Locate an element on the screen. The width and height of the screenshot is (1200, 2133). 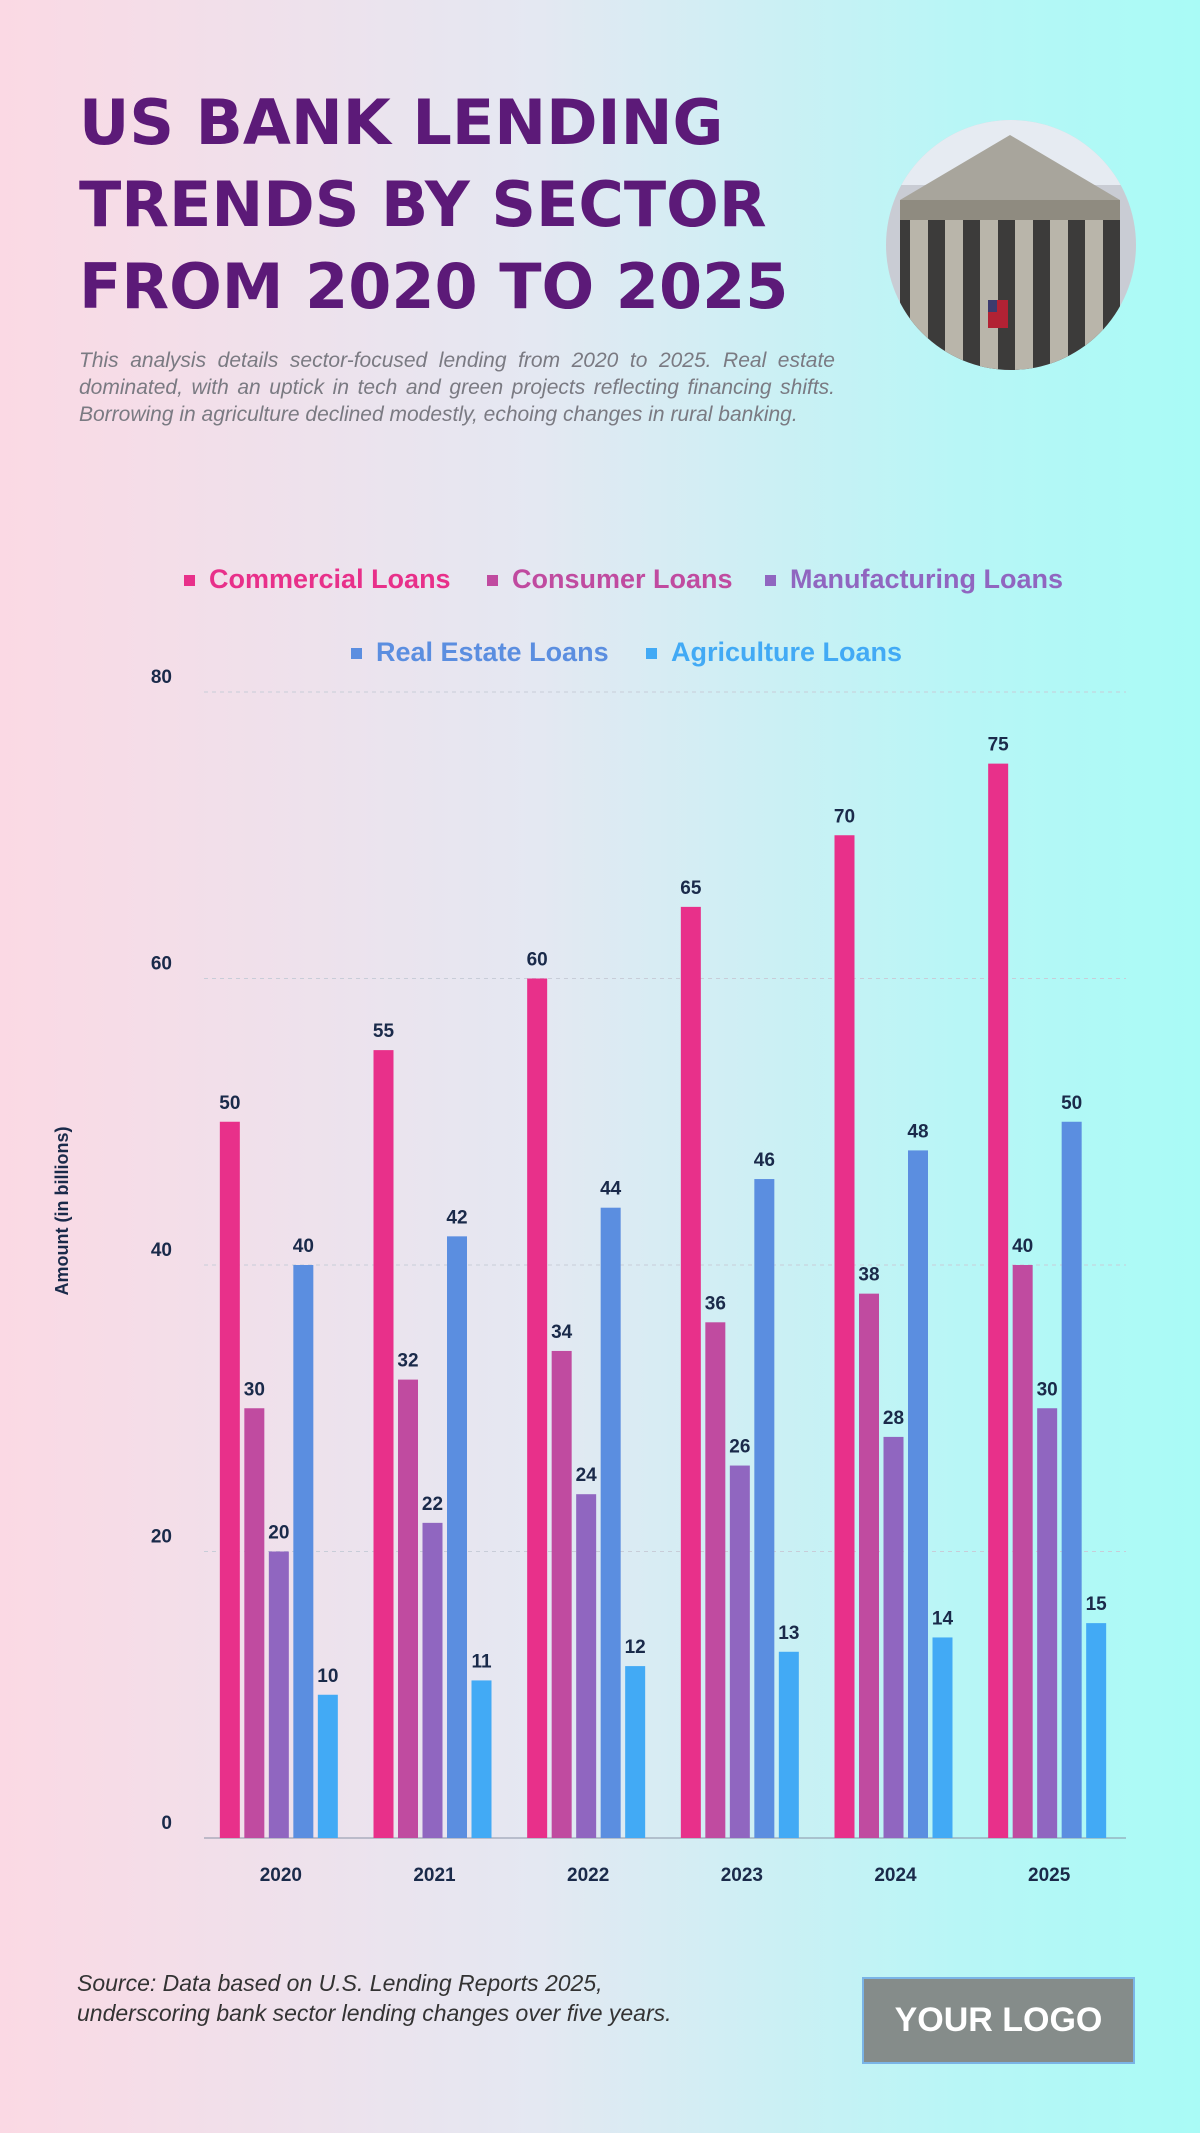
legend-label: Manufacturing Loans is located at coordinates (926, 579).